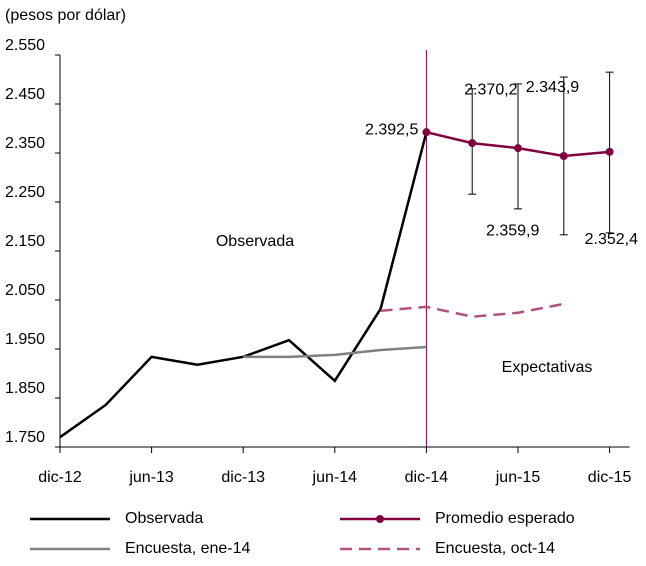  What do you see at coordinates (25, 388) in the screenshot?
I see `y-tick-label: 1.850` at bounding box center [25, 388].